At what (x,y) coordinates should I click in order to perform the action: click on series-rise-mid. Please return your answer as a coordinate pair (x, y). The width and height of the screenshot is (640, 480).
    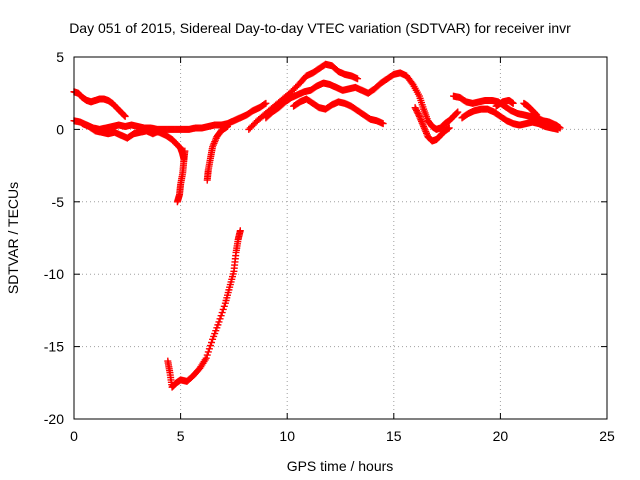
    Looking at the image, I should click on (303, 96).